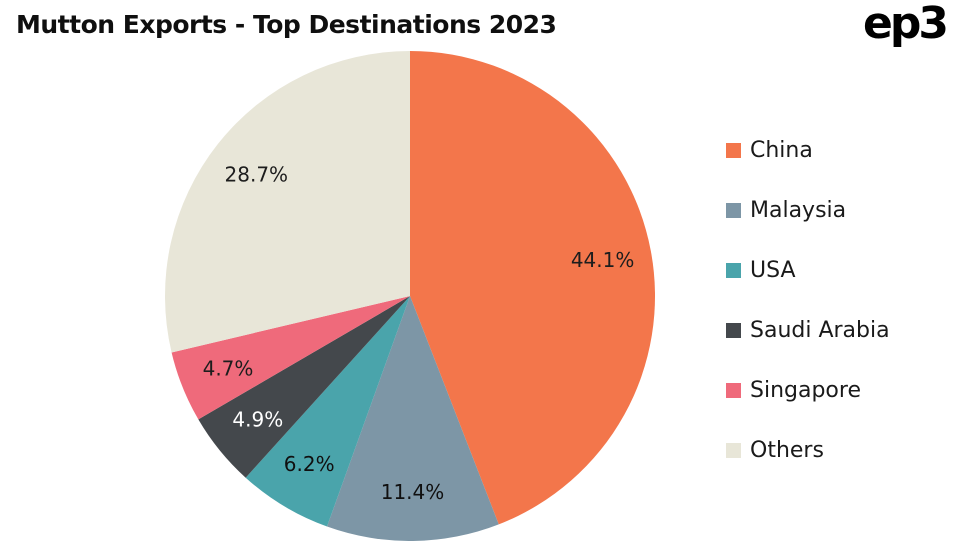 The height and width of the screenshot is (541, 962). I want to click on pie-slice-usa, so click(327, 411).